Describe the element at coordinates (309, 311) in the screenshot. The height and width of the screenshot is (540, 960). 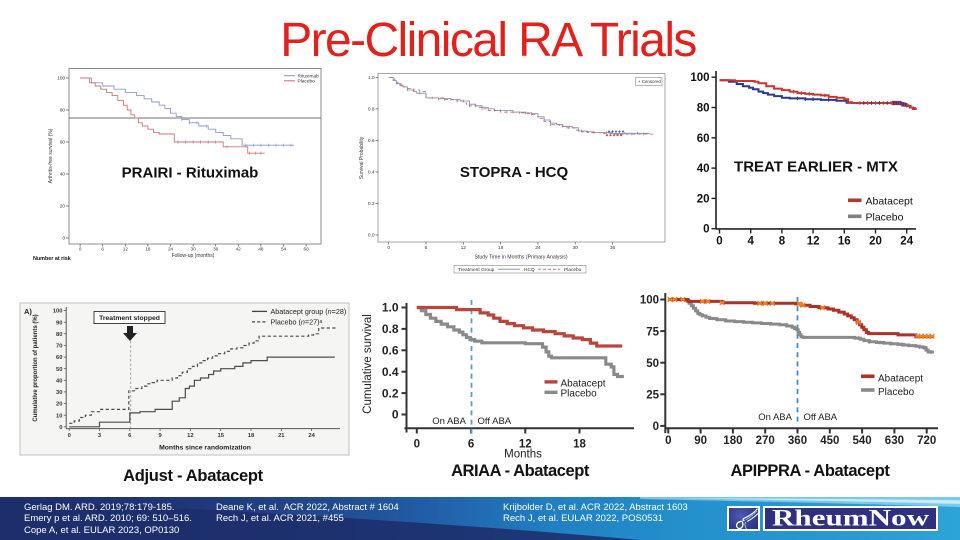
I see `svg-text: Abatacept group (n=28)` at that location.